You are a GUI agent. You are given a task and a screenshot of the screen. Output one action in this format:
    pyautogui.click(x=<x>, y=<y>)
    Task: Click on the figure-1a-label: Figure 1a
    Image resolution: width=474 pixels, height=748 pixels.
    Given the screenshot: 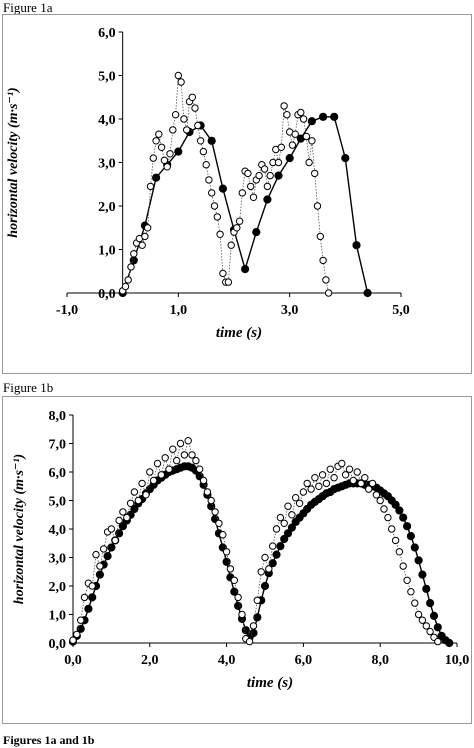 What is the action you would take?
    pyautogui.click(x=28, y=7)
    